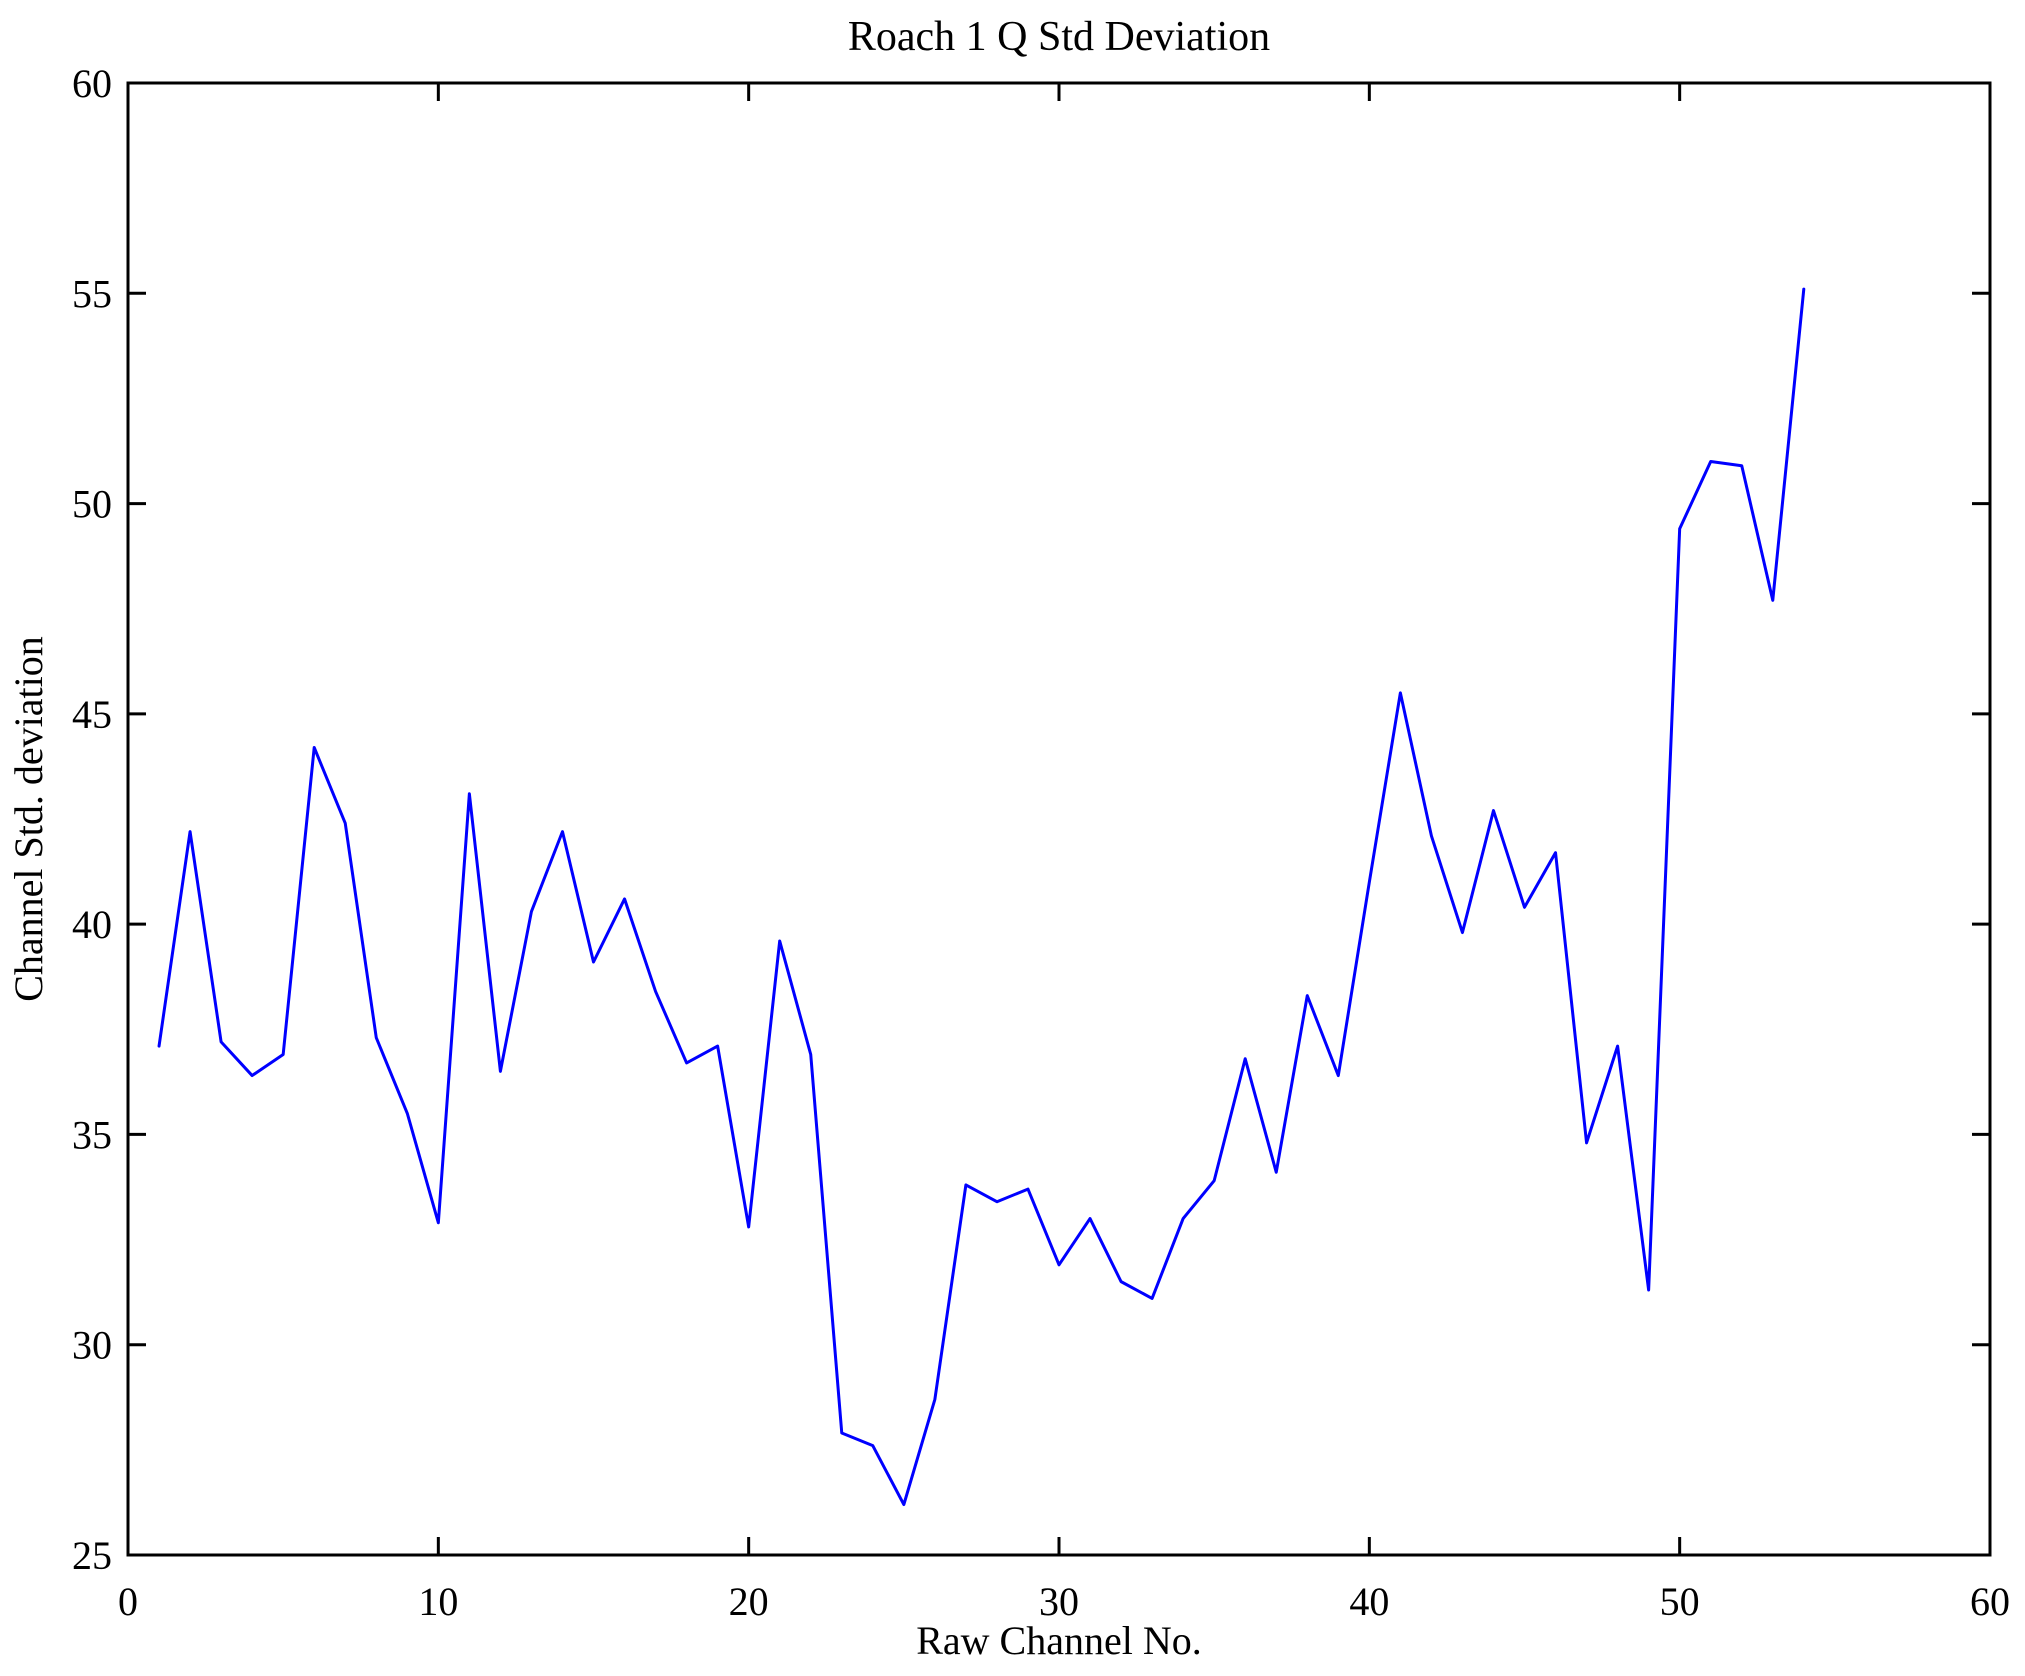 This screenshot has height=1676, width=2025. What do you see at coordinates (1990, 1601) in the screenshot?
I see `x-tick-label: 60` at bounding box center [1990, 1601].